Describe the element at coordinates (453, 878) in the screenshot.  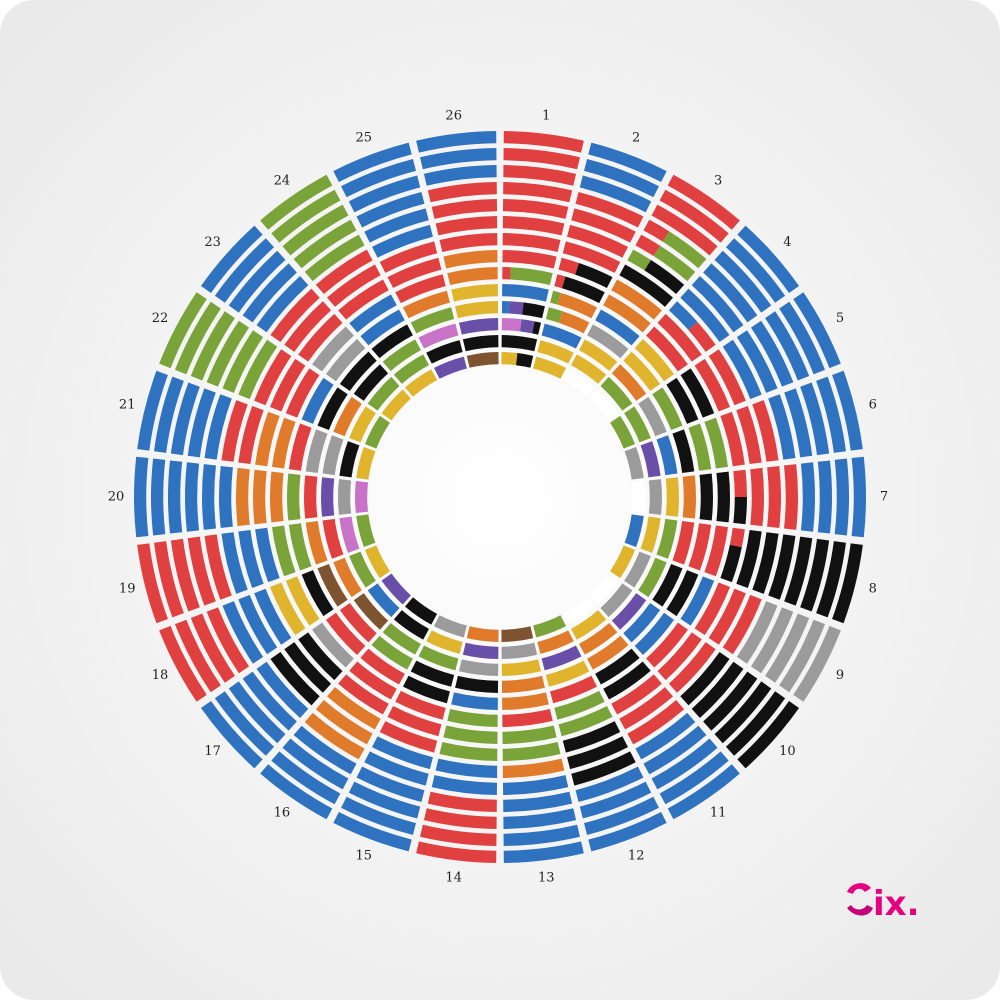
I see `sector-label: 14` at that location.